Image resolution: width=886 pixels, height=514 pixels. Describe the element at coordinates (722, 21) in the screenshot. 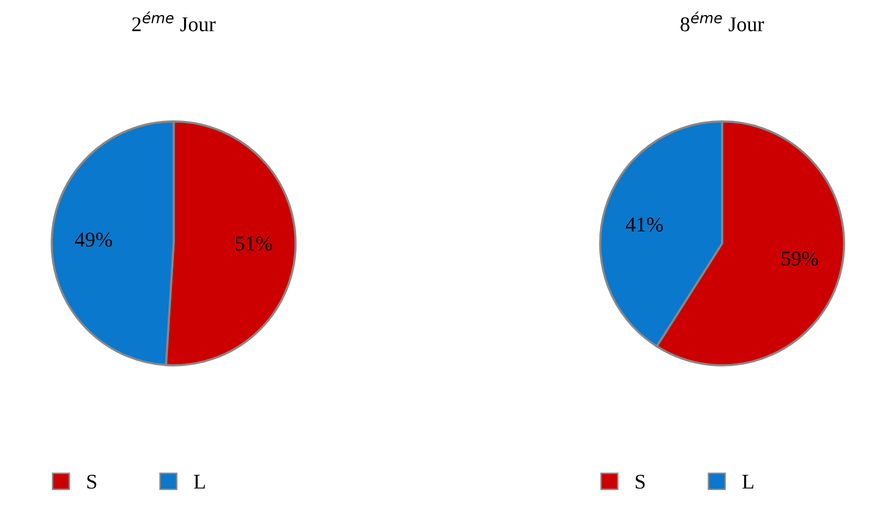

I see `chart-title: 8$^{éme}$ Jour` at that location.